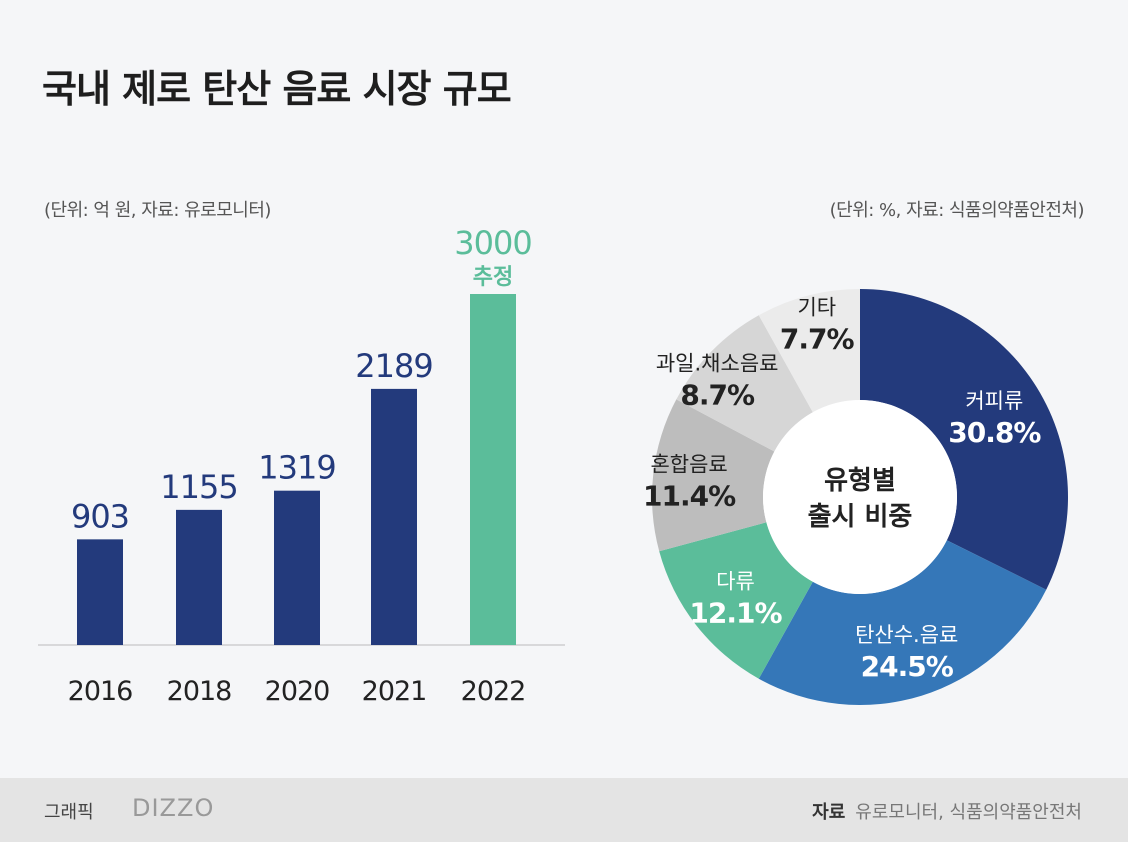 The width and height of the screenshot is (1128, 842). What do you see at coordinates (394, 516) in the screenshot?
I see `bar-2021` at bounding box center [394, 516].